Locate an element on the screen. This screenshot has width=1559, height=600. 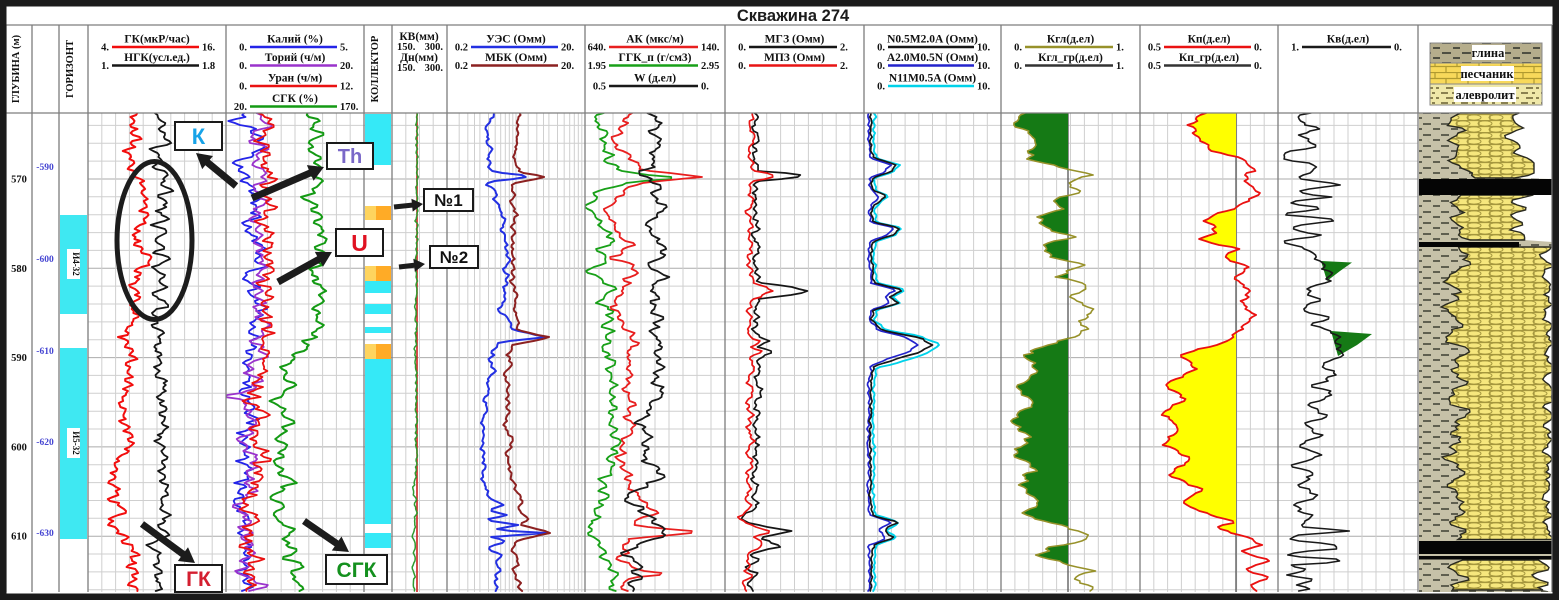
svg-text: Скважина 274 is located at coordinates (793, 16).